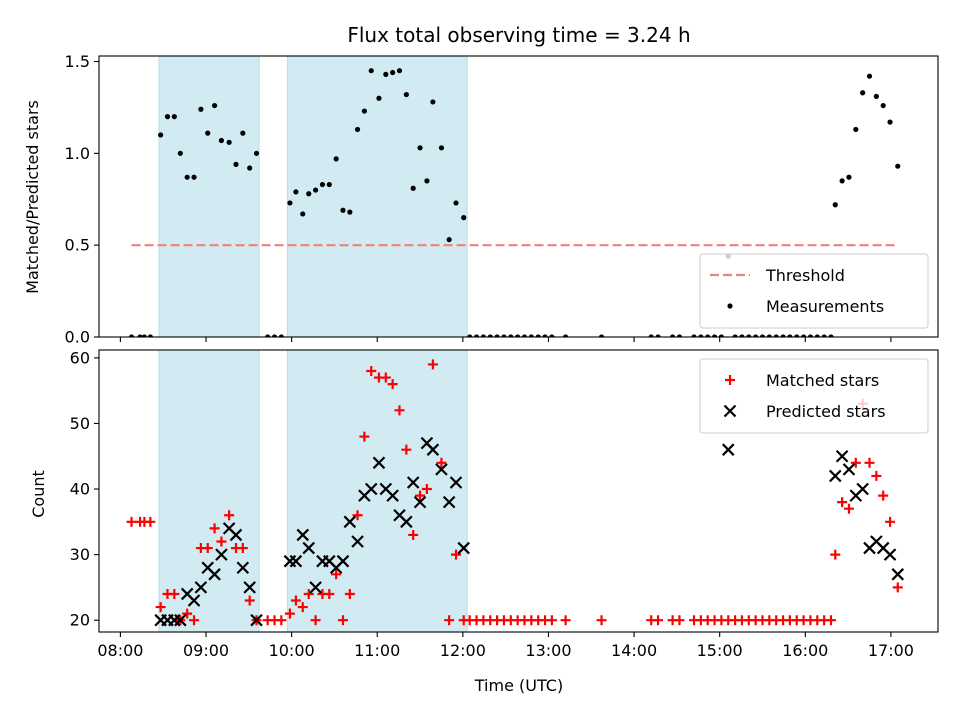 Image resolution: width=960 pixels, height=720 pixels. Describe the element at coordinates (377, 650) in the screenshot. I see `x-tick-label: 11:00` at that location.